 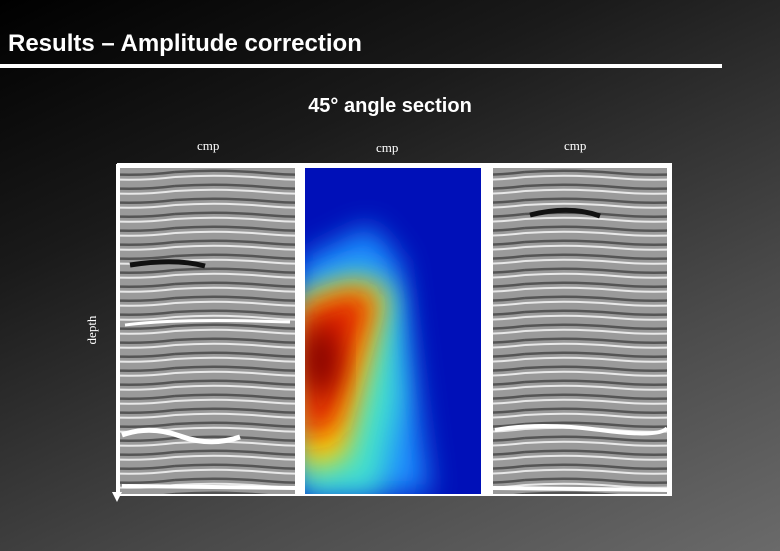 What do you see at coordinates (117, 497) in the screenshot?
I see `axis-arrow` at bounding box center [117, 497].